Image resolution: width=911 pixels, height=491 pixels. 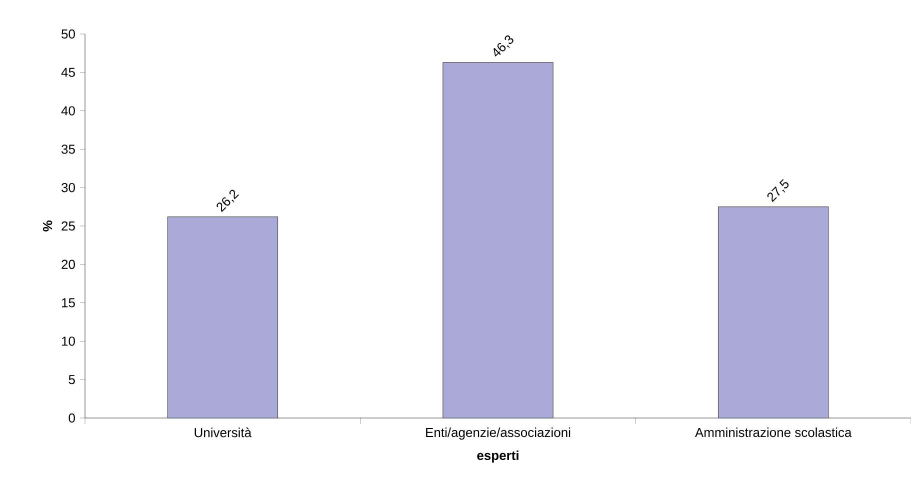 I want to click on y-tick-label: 30, so click(x=68, y=187).